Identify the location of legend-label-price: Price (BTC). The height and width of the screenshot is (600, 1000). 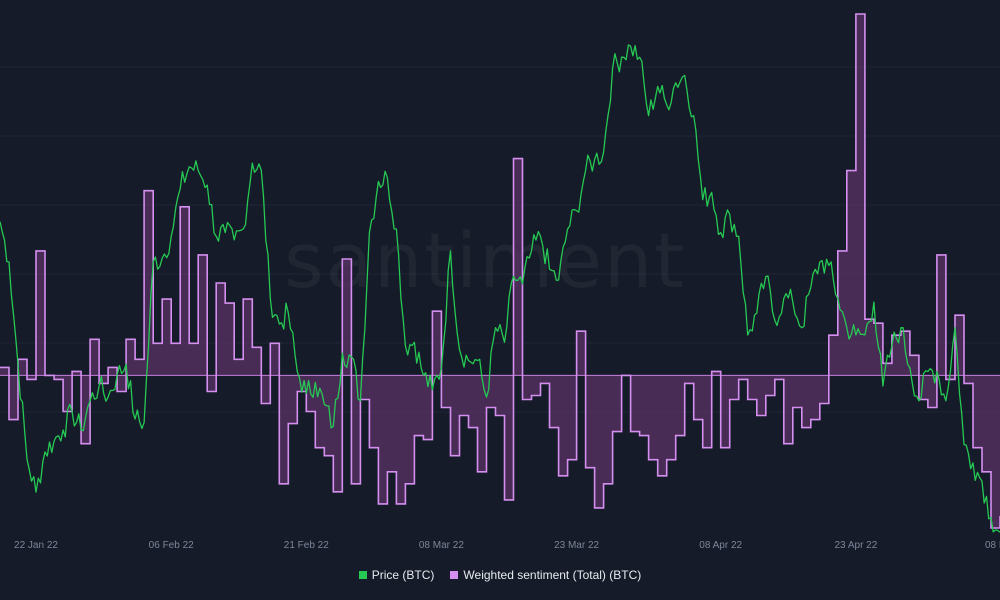
(403, 575).